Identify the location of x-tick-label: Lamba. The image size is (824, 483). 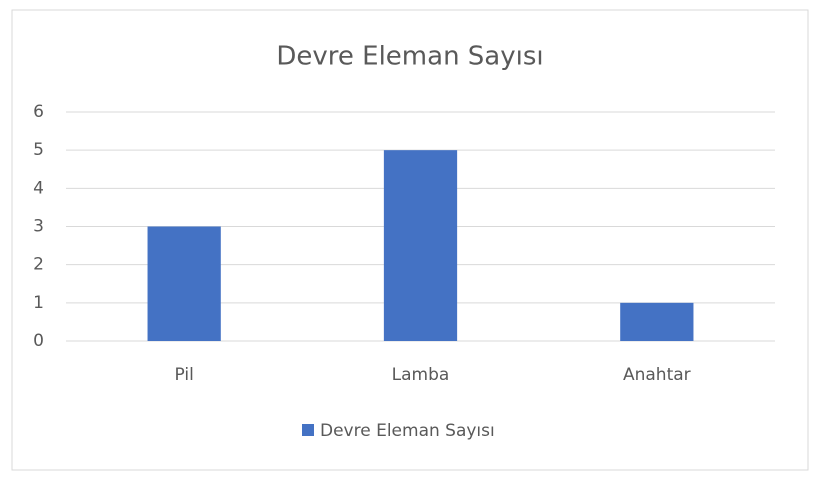
(421, 375).